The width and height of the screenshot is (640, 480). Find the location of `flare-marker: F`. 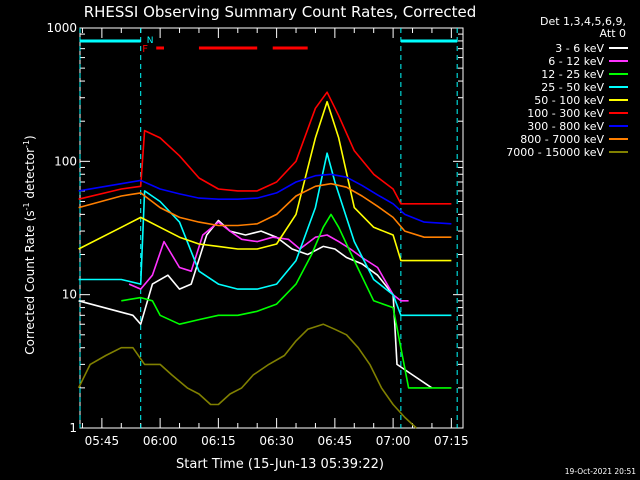

flare-marker: F is located at coordinates (145, 49).